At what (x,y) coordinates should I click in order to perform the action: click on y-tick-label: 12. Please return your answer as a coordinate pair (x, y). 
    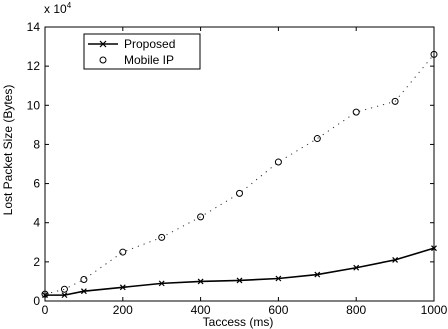
    Looking at the image, I should click on (34, 66).